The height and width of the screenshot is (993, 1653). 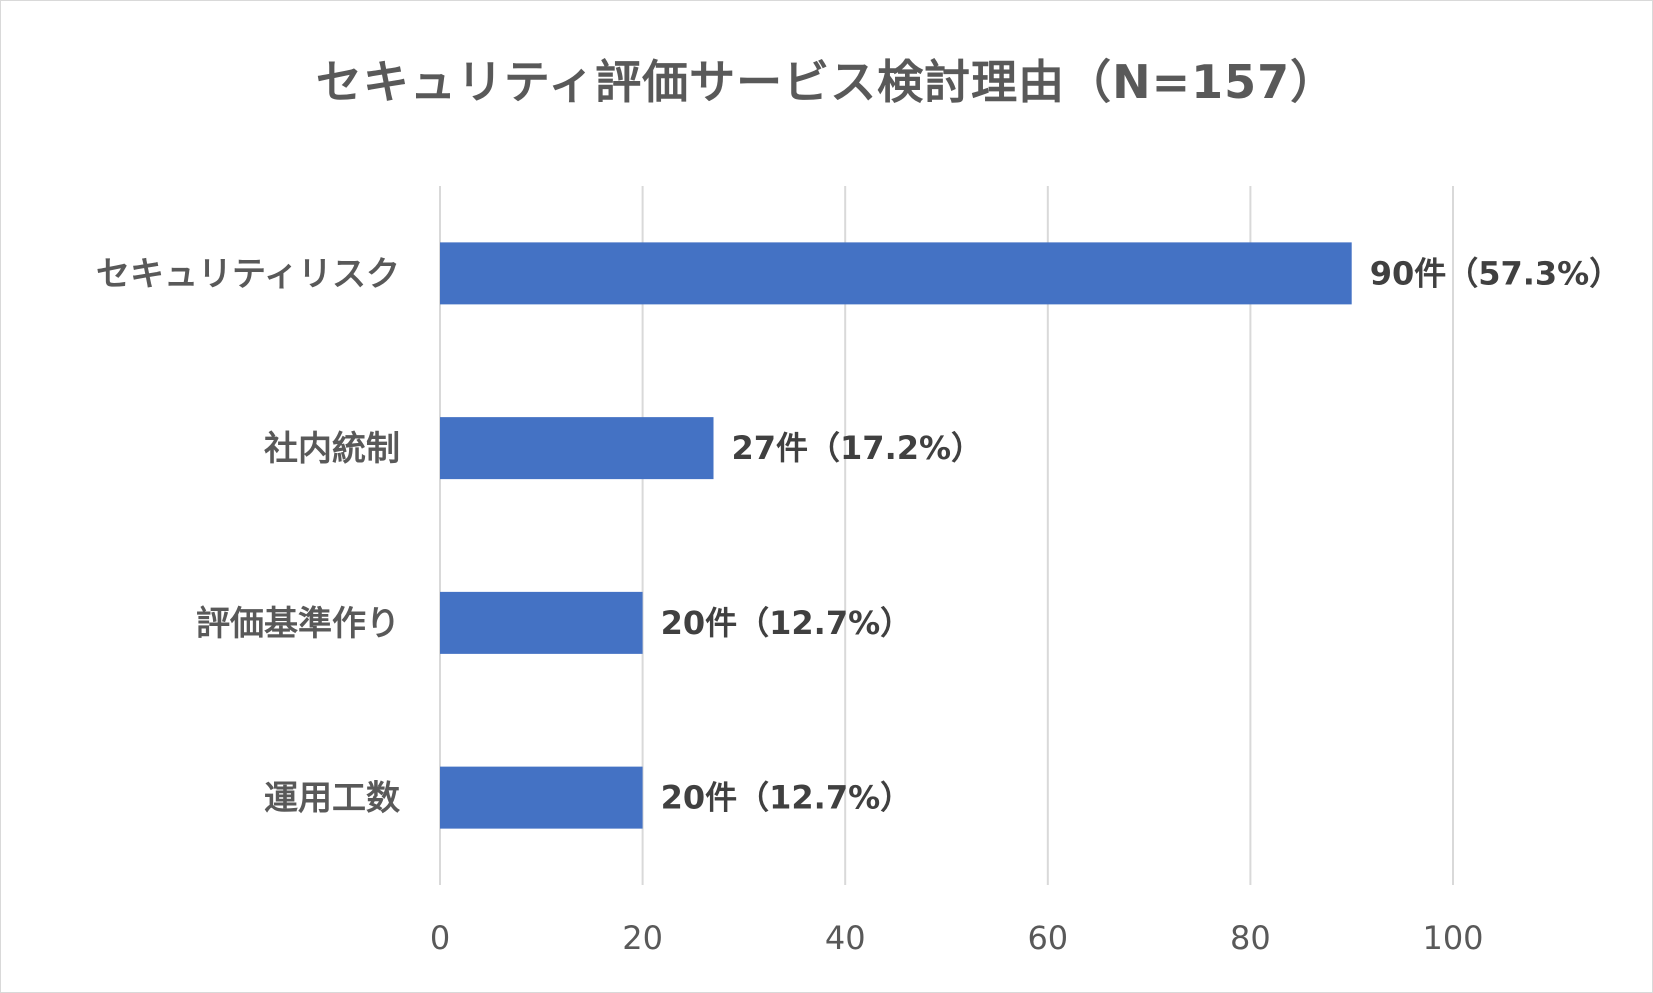 I want to click on category-label: 社内統制, so click(x=332, y=449).